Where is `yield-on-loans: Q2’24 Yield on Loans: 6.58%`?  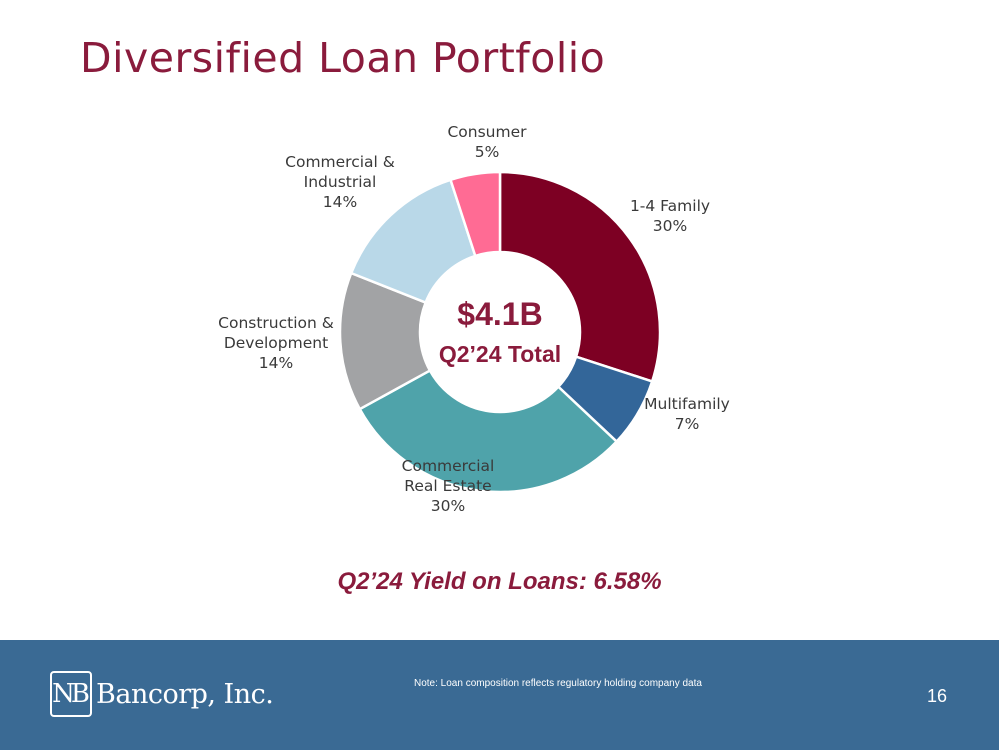 yield-on-loans: Q2’24 Yield on Loans: 6.58% is located at coordinates (499, 581).